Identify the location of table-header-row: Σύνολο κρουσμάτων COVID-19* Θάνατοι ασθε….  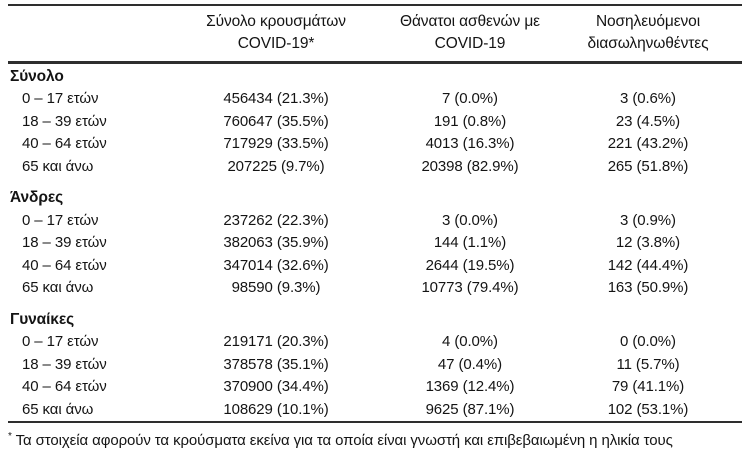
(375, 33).